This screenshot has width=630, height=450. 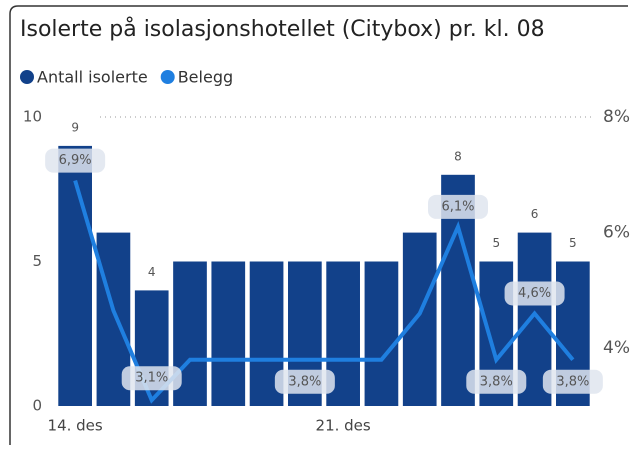 What do you see at coordinates (75, 127) in the screenshot?
I see `bar-value-label: 9` at bounding box center [75, 127].